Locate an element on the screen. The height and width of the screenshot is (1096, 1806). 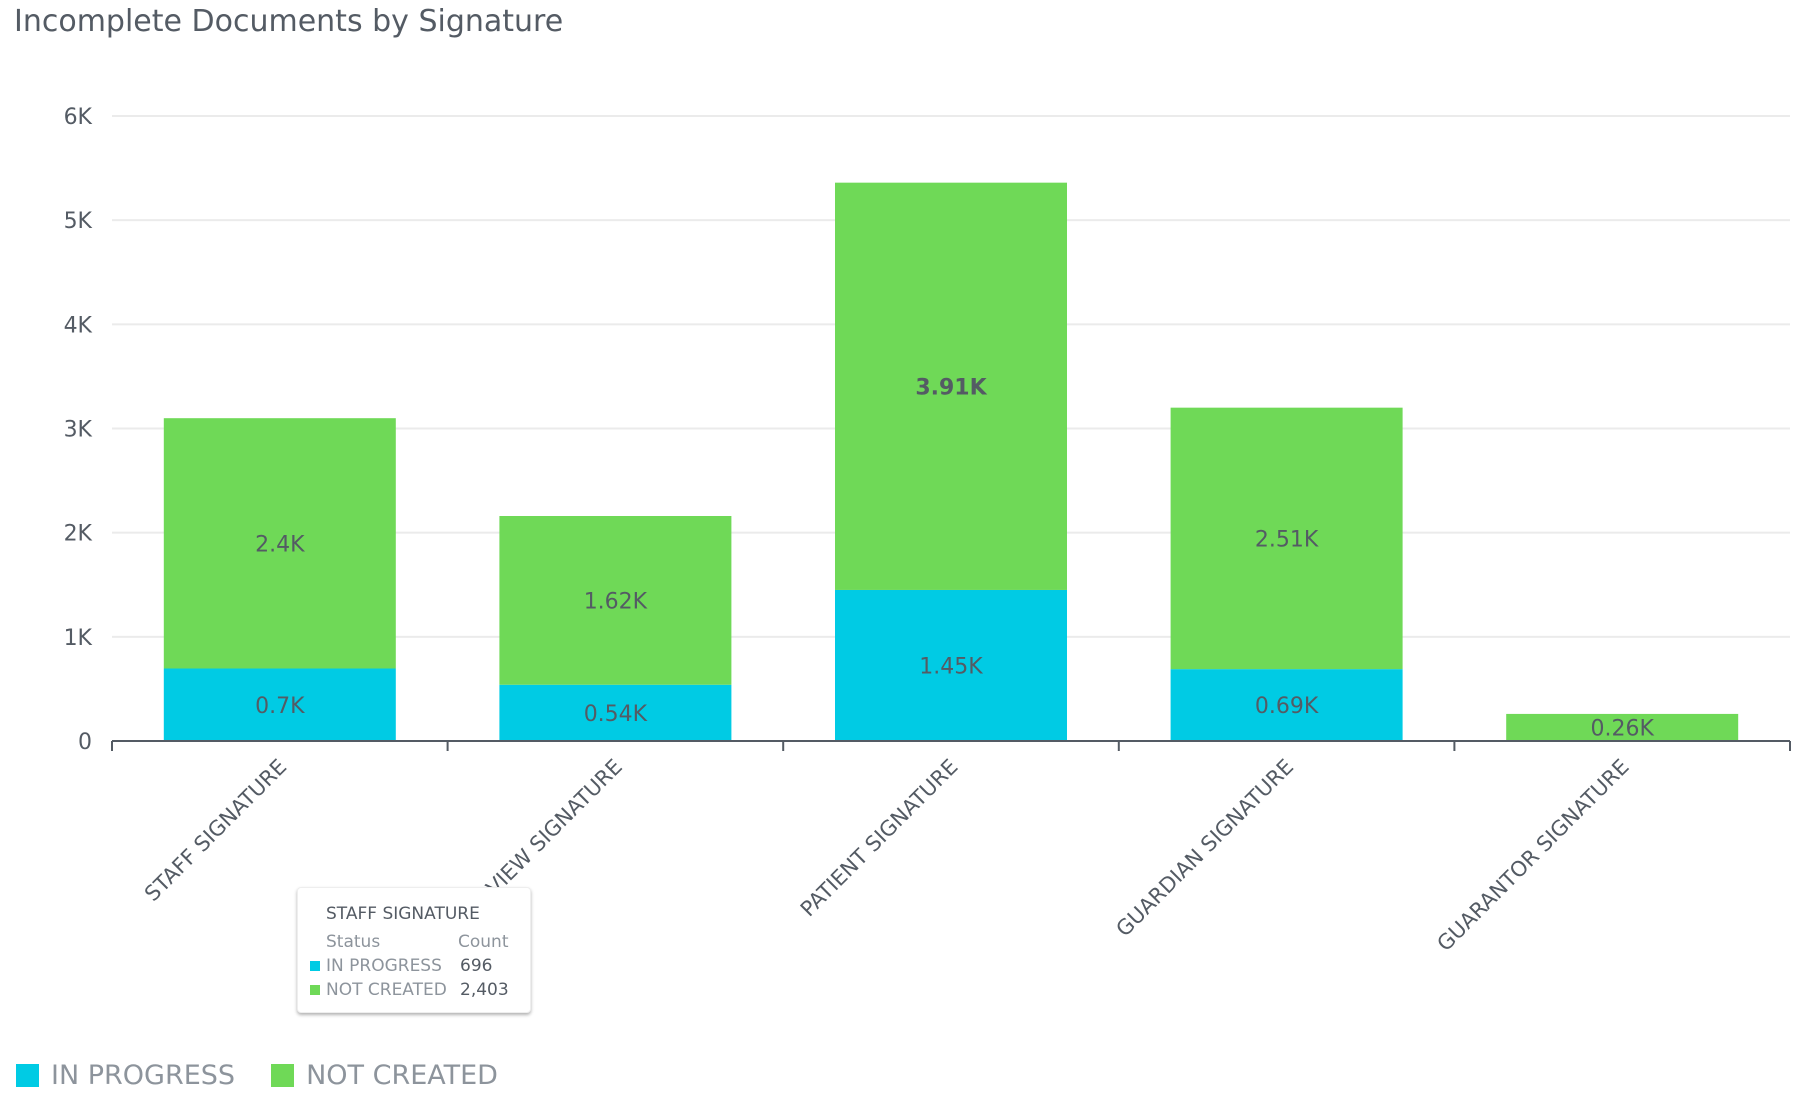
x-tick-label: STAFF SIGNATURE is located at coordinates (215, 830).